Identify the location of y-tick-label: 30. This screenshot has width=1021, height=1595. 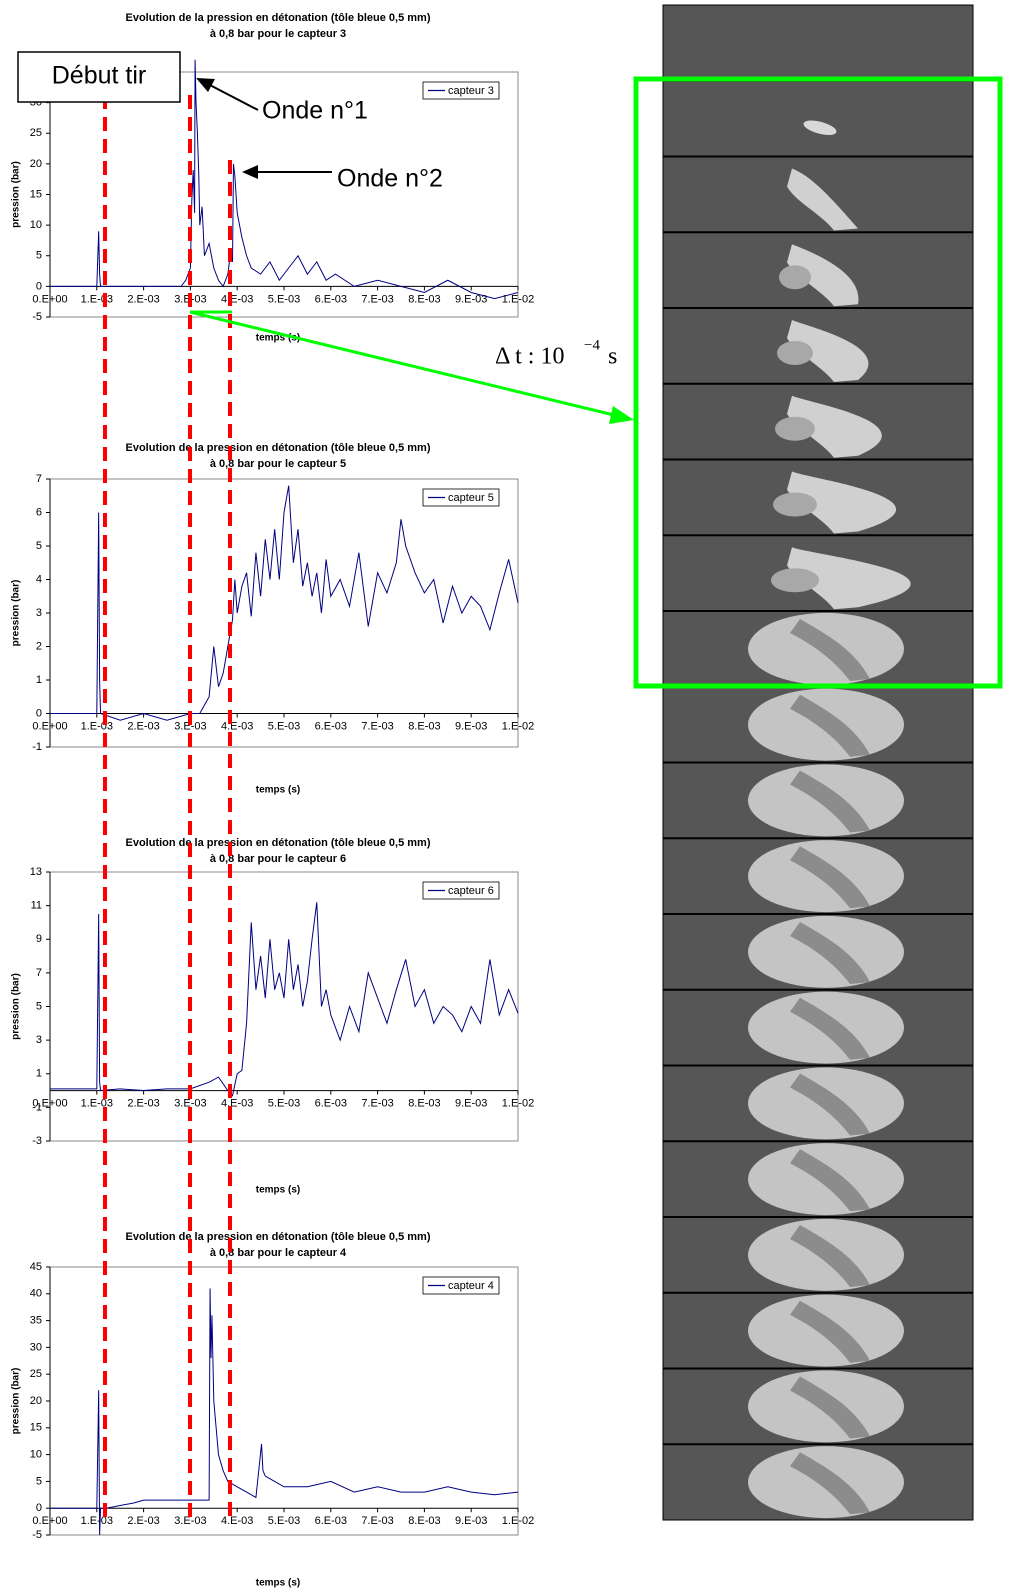
(36, 1347).